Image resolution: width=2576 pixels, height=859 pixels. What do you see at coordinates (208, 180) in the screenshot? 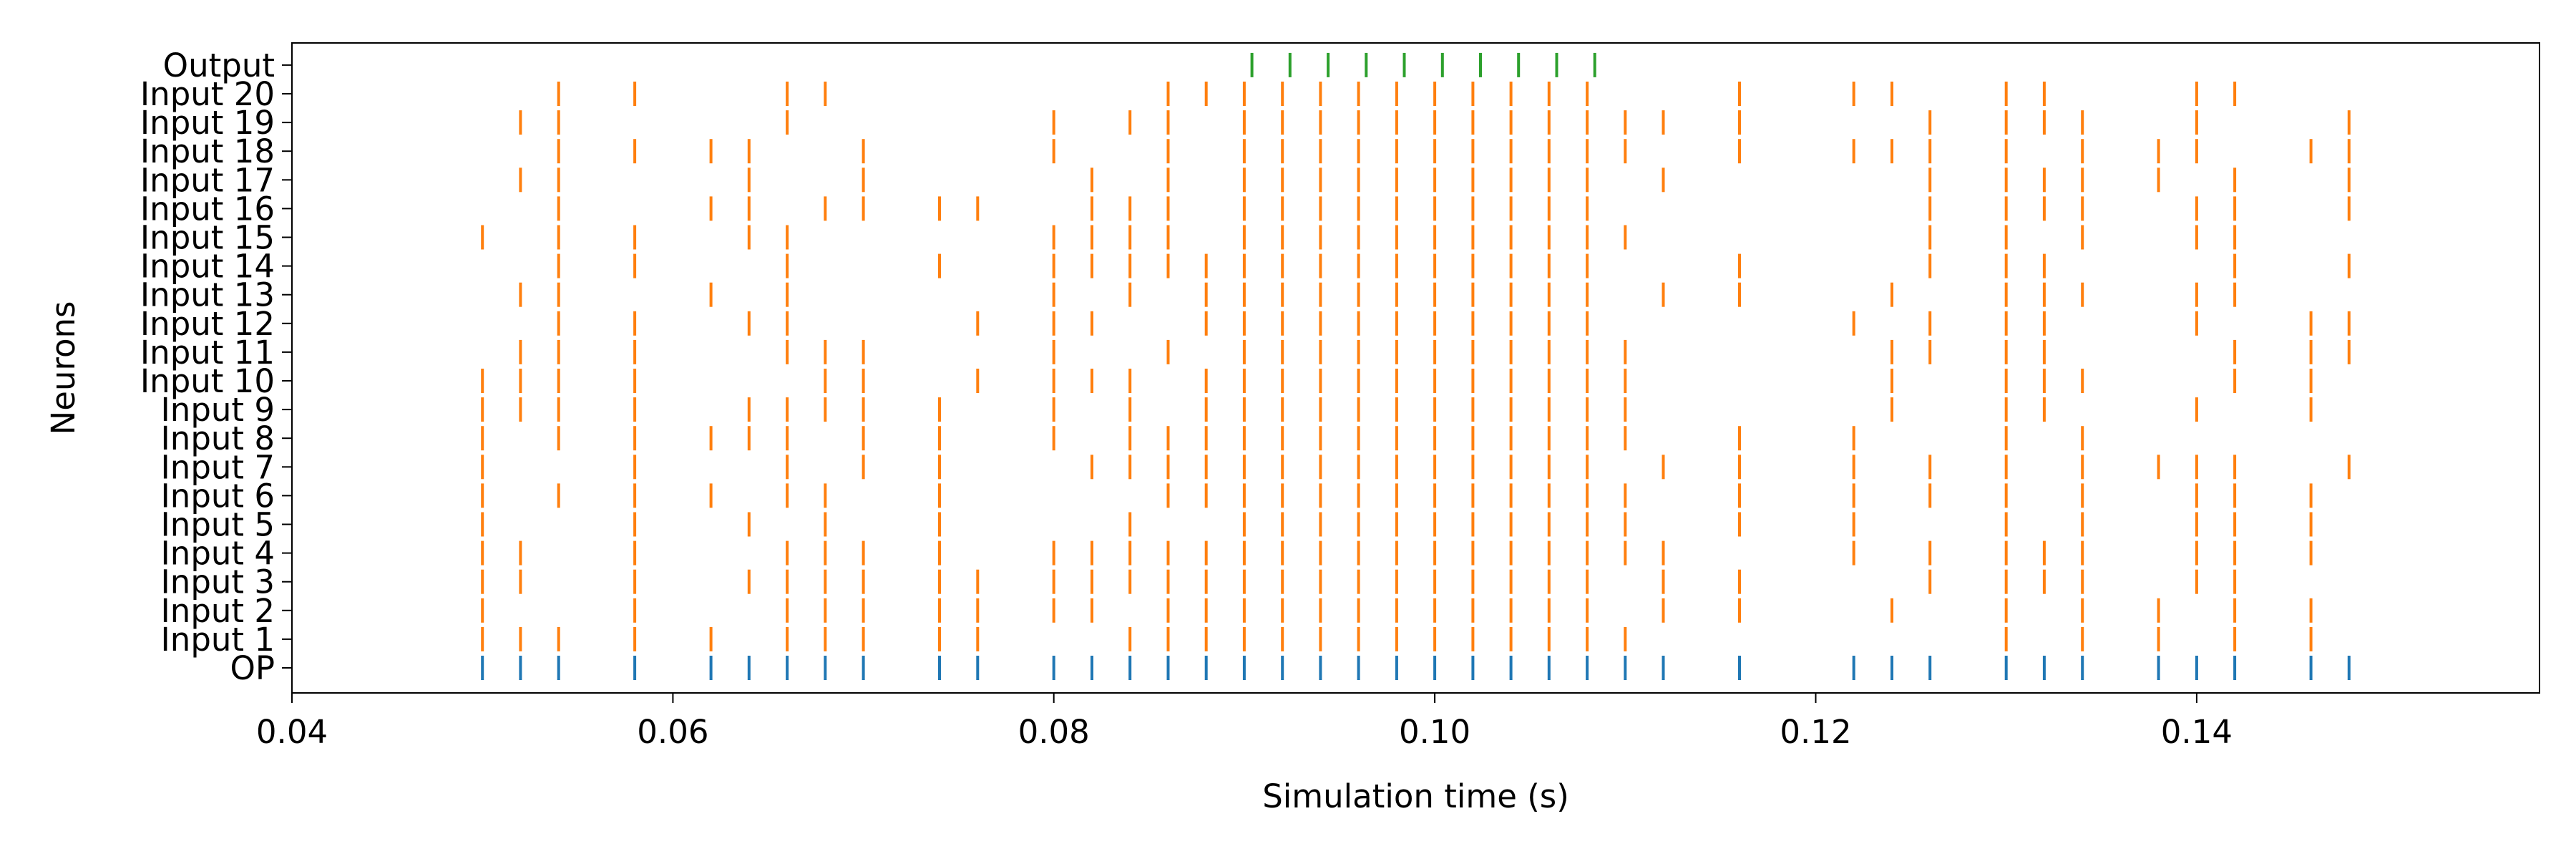
I see `ytick-label-input-17: Input 17` at bounding box center [208, 180].